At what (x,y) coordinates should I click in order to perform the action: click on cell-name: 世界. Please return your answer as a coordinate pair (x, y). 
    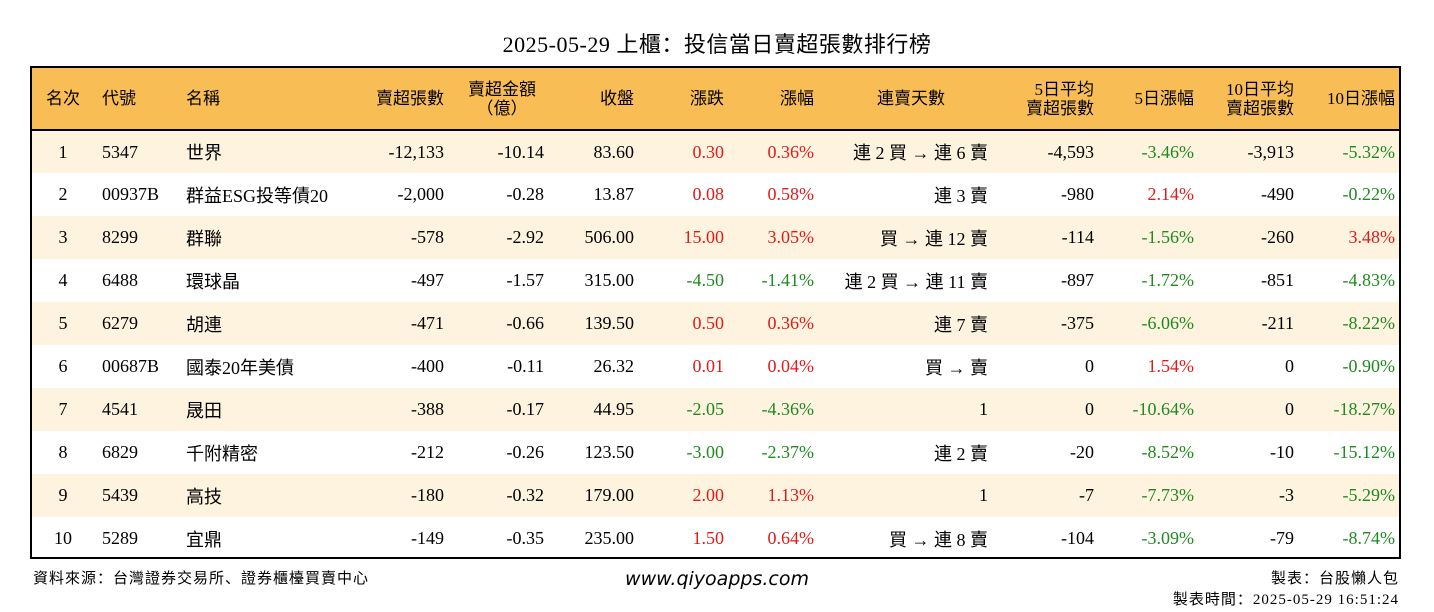
    Looking at the image, I should click on (204, 153).